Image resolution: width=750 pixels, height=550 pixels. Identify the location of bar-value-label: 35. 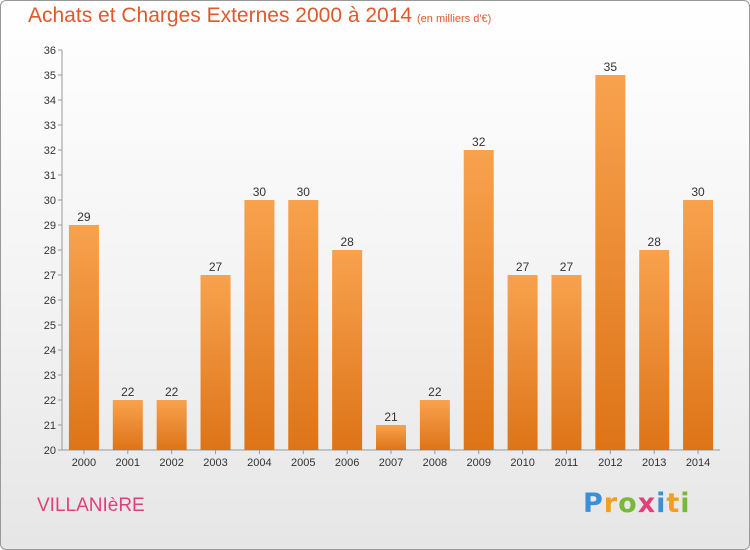
(611, 67).